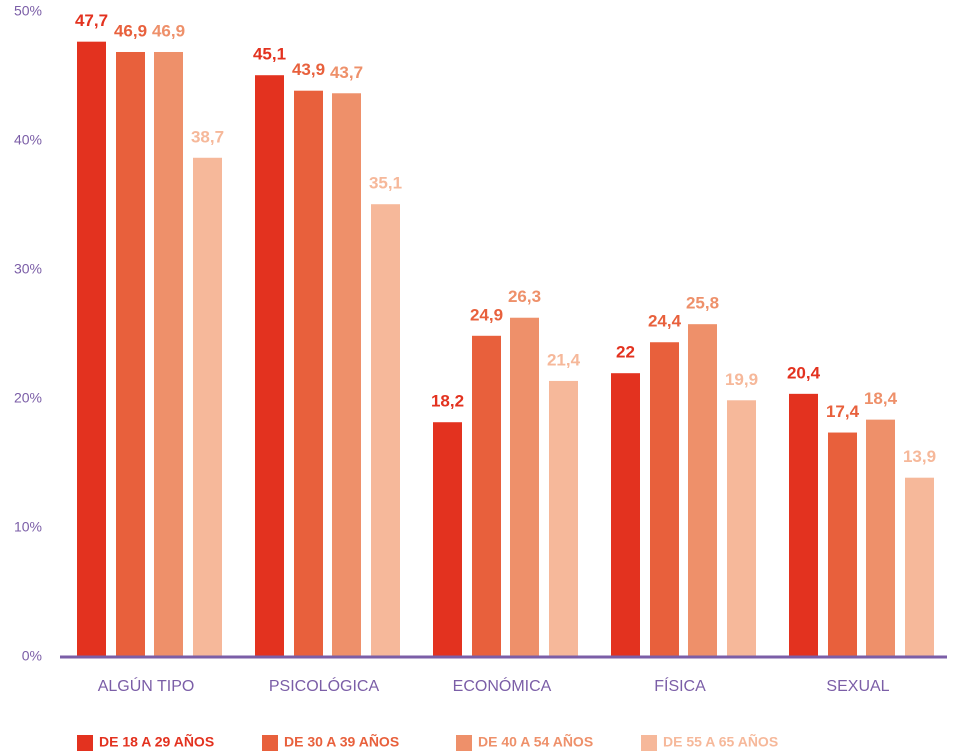 The height and width of the screenshot is (753, 955). I want to click on legend-label: DE 55 A 65 AÑOS, so click(720, 741).